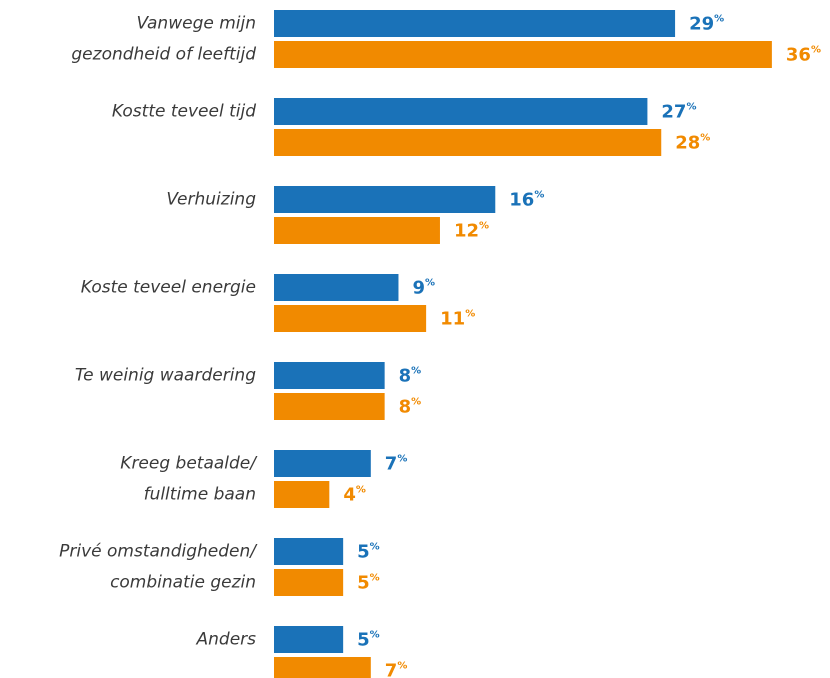 This screenshot has height=678, width=830. Describe the element at coordinates (184, 112) in the screenshot. I see `category-label: Kostte teveel tijd` at that location.